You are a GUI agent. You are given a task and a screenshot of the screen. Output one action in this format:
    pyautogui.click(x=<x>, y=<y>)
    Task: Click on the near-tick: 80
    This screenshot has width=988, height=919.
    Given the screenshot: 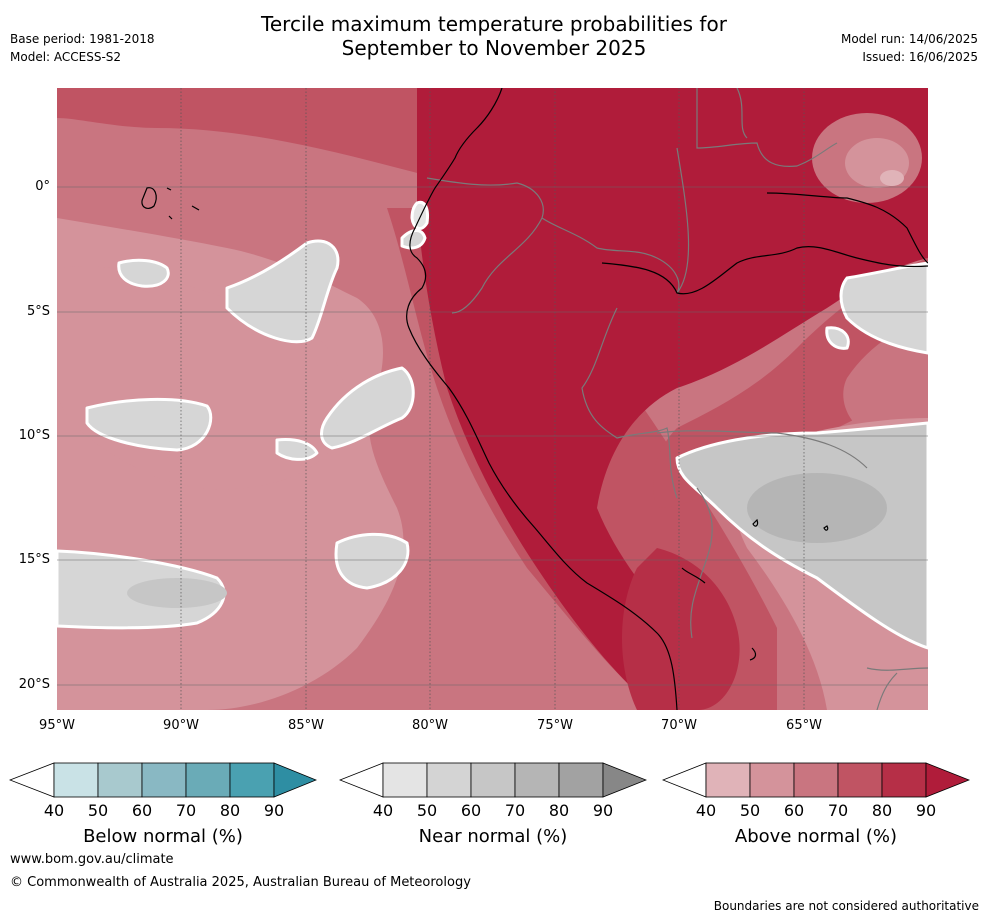 What is the action you would take?
    pyautogui.click(x=559, y=810)
    